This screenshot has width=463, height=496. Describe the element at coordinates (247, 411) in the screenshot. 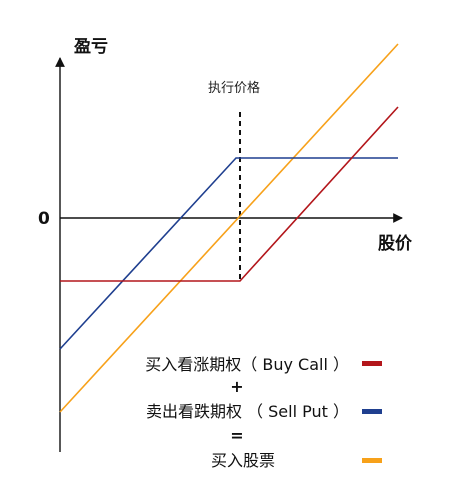

I see `legend-short-put-label: 卖出看跌期权 （ Sell Put ）` at that location.